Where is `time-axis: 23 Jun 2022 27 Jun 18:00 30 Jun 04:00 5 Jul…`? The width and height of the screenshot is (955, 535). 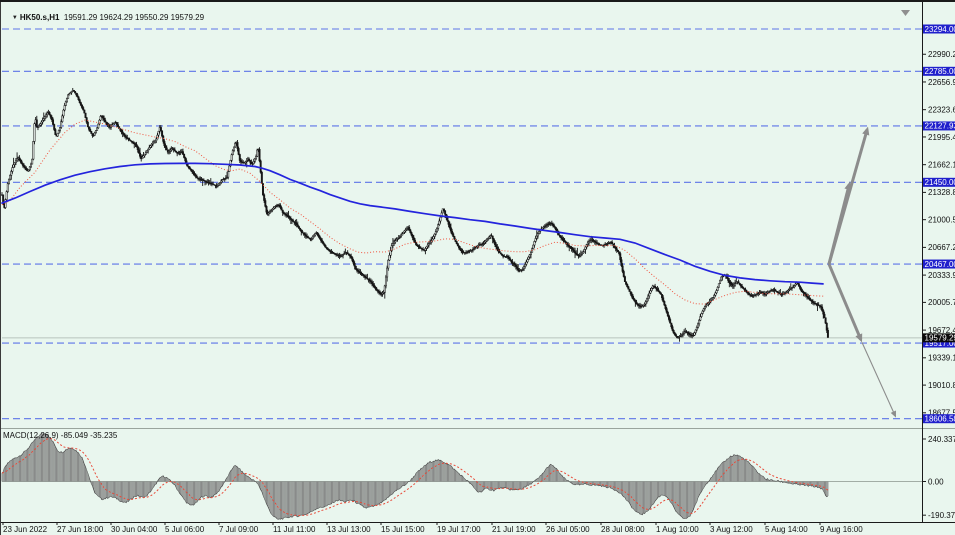
time-axis: 23 Jun 2022 27 Jun 18:00 30 Jun 04:00 5 Jul… is located at coordinates (432, 528).